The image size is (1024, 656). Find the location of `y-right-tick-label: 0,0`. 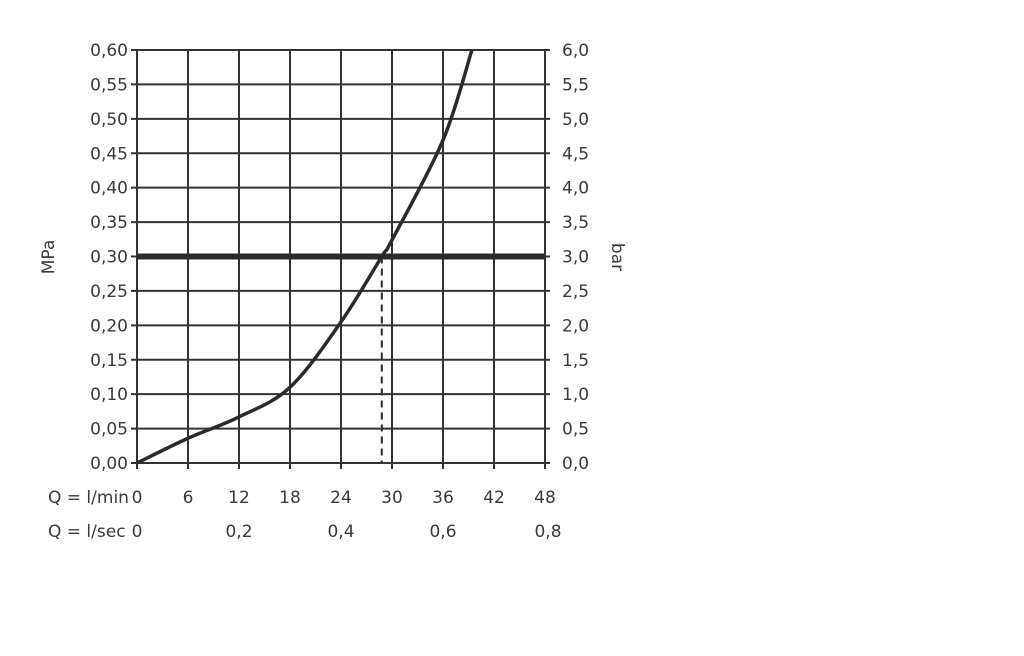

y-right-tick-label: 0,0 is located at coordinates (575, 464).